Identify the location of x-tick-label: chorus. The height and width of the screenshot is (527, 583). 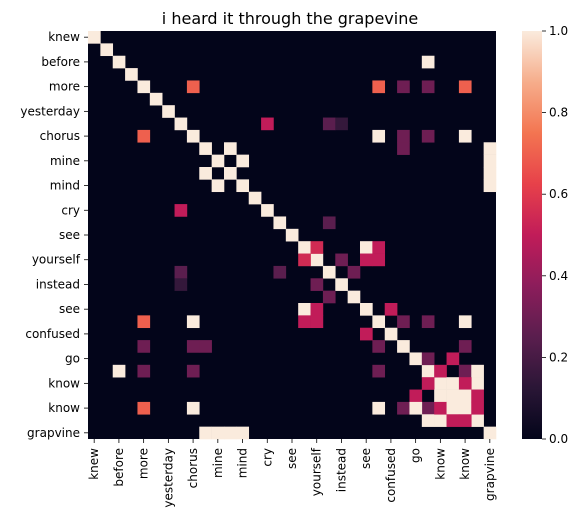
(193, 468).